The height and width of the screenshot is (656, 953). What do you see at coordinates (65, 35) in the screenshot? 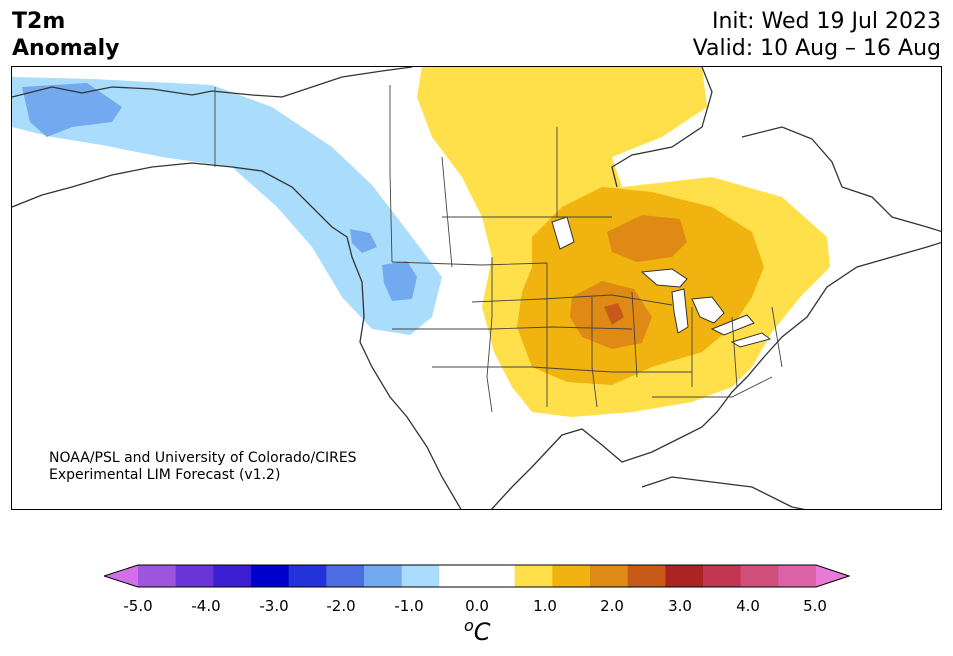
I see `map-title: T2m Anomaly` at bounding box center [65, 35].